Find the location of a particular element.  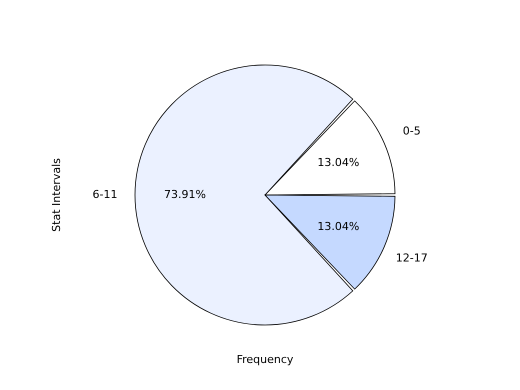

text: Frequency is located at coordinates (265, 359).